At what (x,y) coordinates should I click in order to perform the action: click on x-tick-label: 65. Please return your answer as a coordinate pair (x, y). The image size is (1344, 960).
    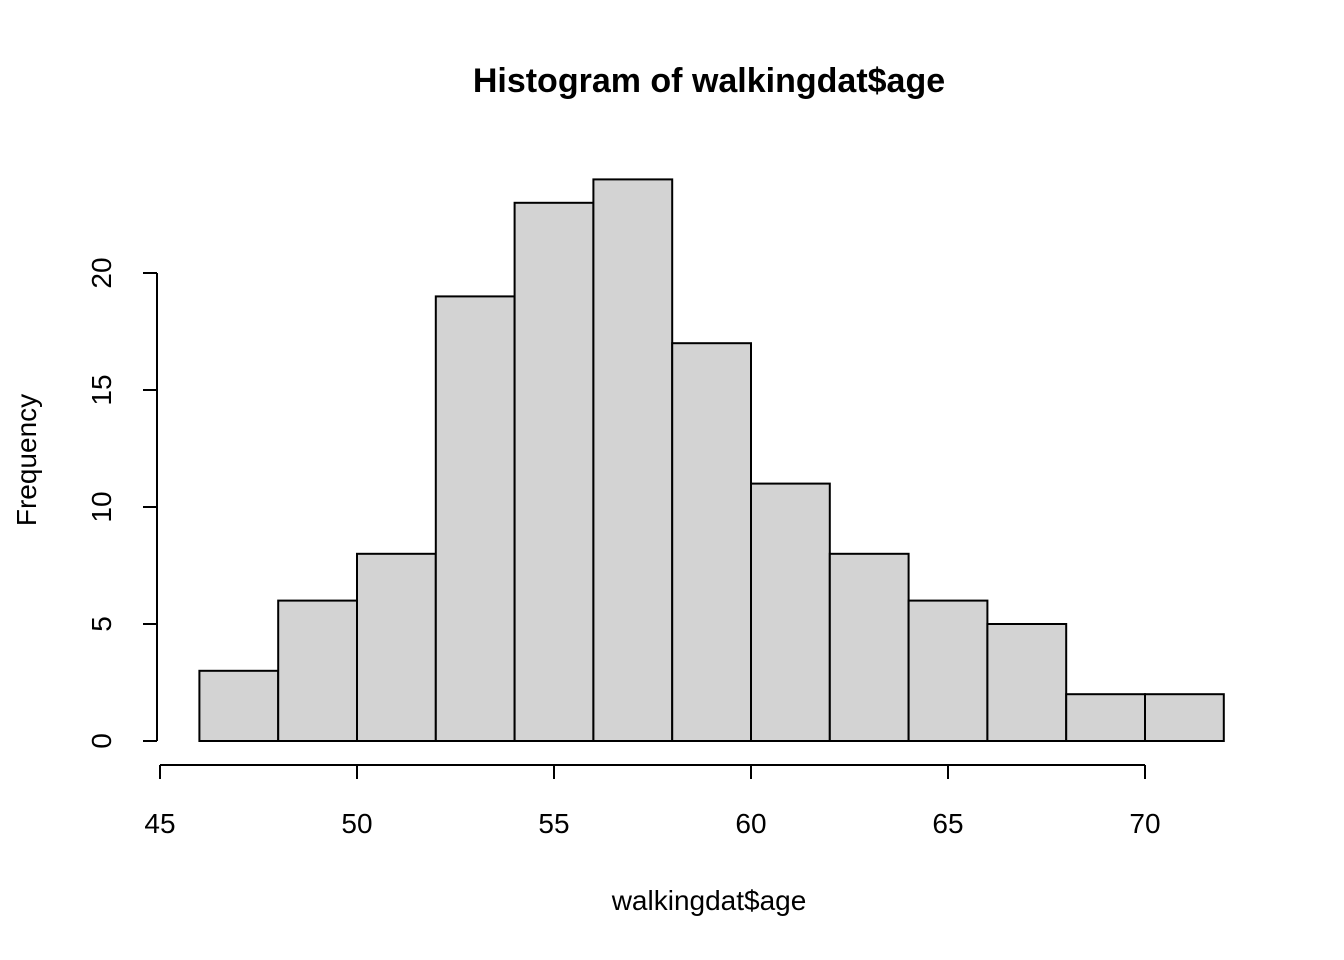
    Looking at the image, I should click on (947, 823).